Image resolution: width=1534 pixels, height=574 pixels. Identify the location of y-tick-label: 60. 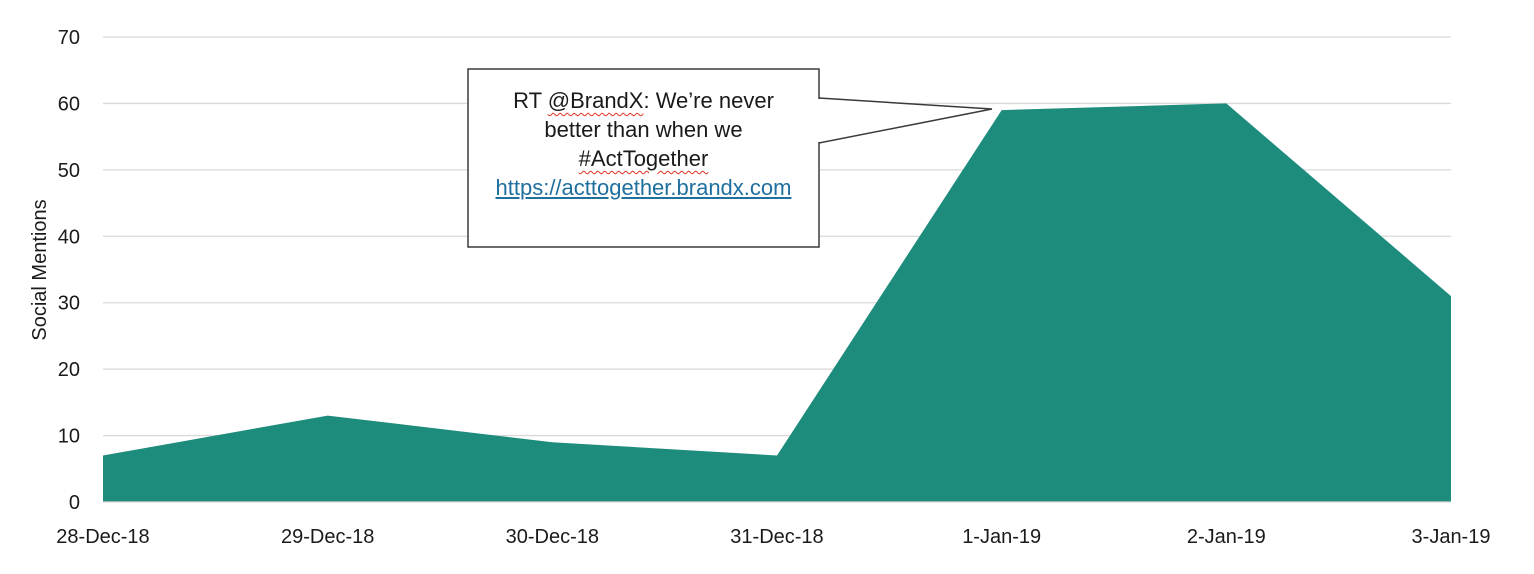
(69, 104).